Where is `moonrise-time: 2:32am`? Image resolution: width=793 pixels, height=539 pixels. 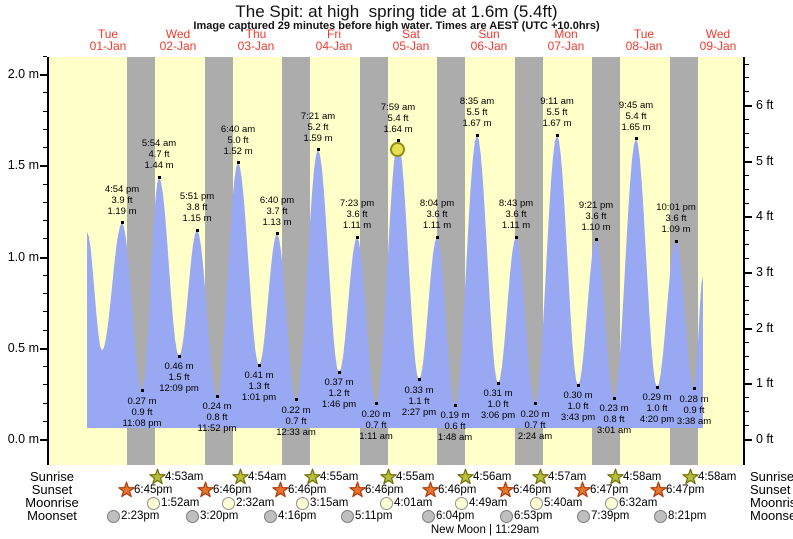 moonrise-time: 2:32am is located at coordinates (255, 502).